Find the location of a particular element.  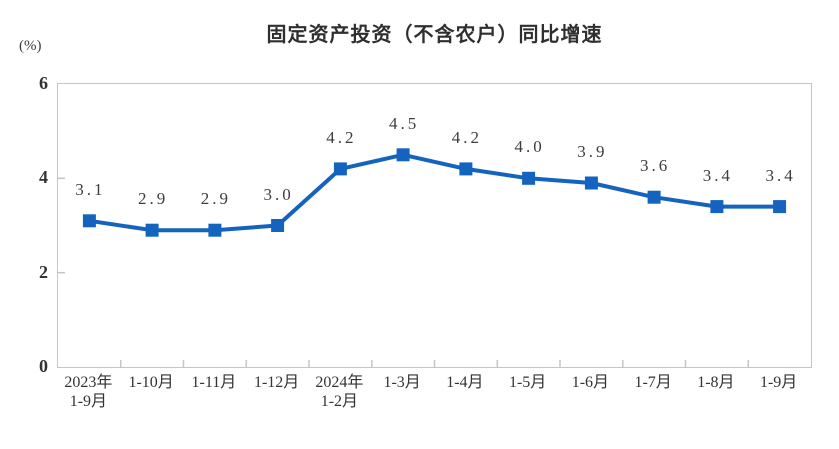

x-axis-tick-label: 1-5月 is located at coordinates (527, 382).